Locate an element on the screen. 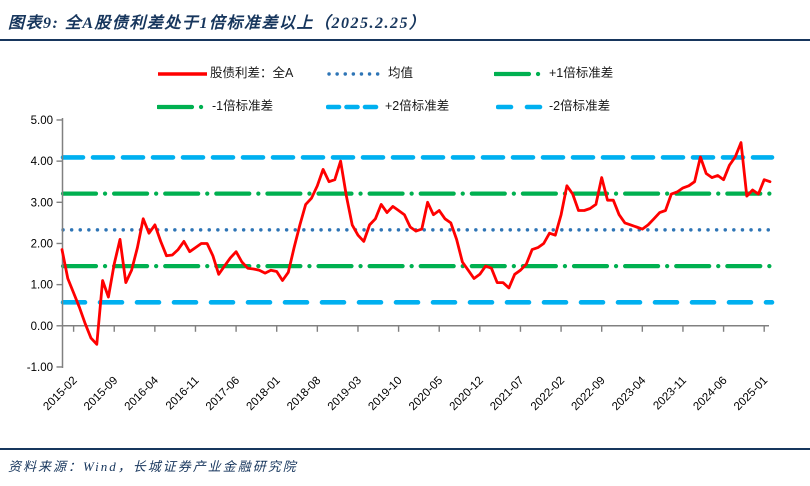 This screenshot has height=486, width=810. legend-marker-plus2sd is located at coordinates (353, 106).